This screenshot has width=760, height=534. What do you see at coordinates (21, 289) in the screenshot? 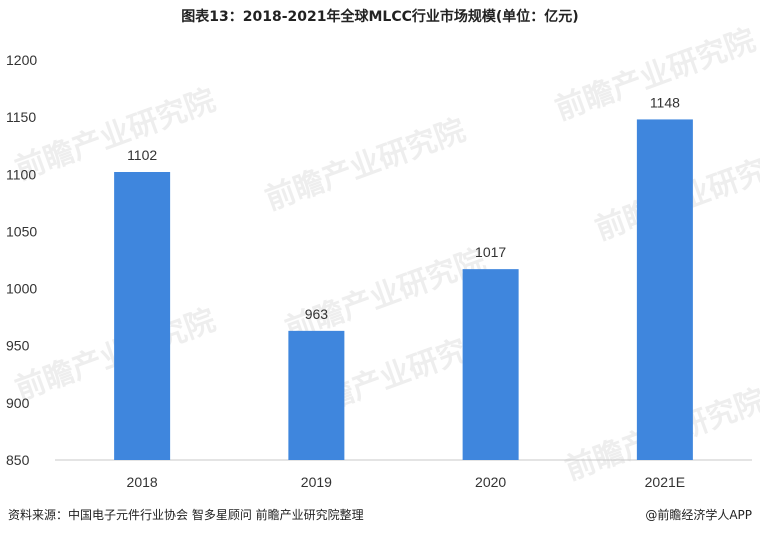
I see `y-tick-label: 1000` at bounding box center [21, 289].